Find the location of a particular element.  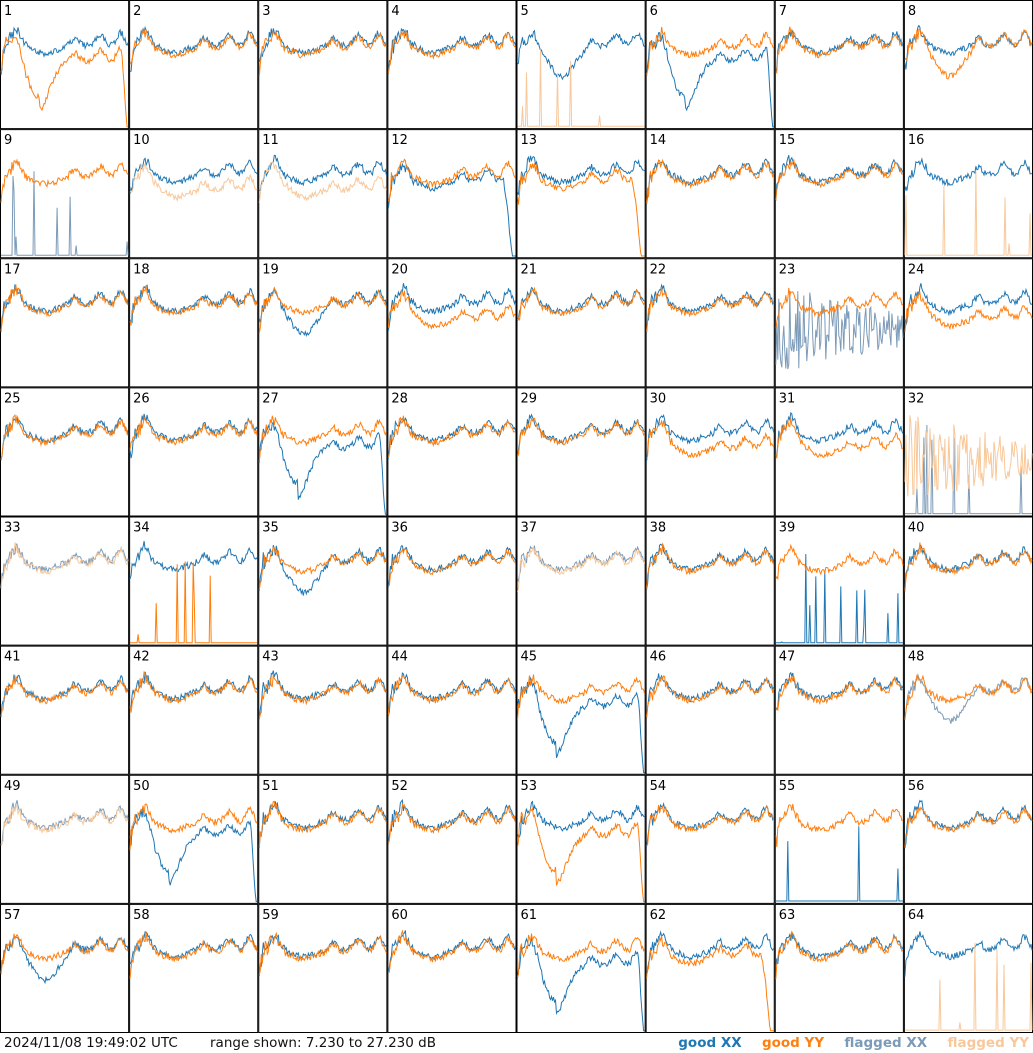

tile-number: 37 is located at coordinates (529, 528).